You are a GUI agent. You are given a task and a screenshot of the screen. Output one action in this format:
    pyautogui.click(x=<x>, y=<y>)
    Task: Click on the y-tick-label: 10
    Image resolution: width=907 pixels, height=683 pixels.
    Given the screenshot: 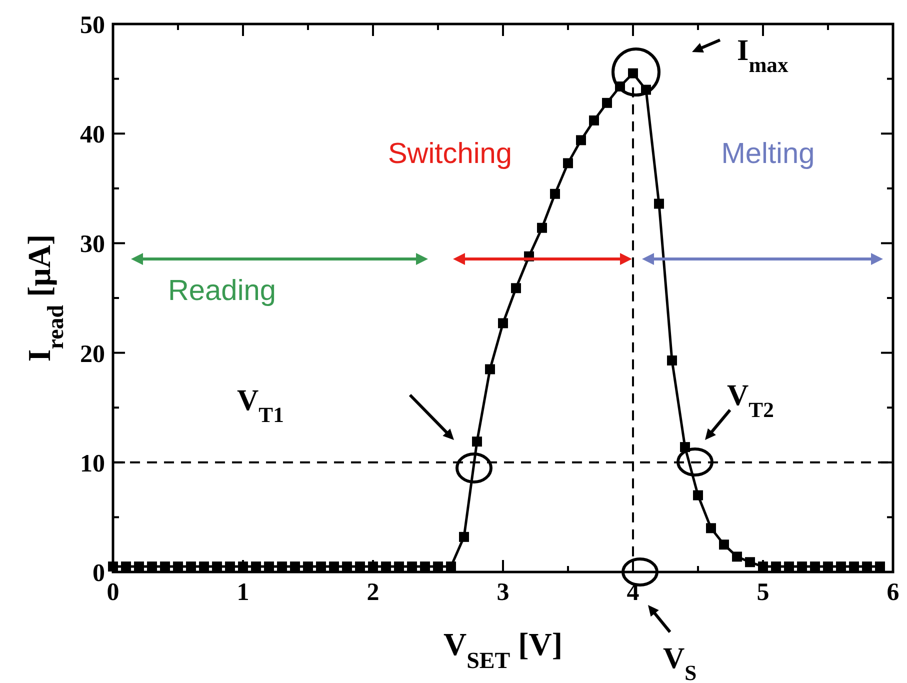 What is the action you would take?
    pyautogui.click(x=92, y=464)
    